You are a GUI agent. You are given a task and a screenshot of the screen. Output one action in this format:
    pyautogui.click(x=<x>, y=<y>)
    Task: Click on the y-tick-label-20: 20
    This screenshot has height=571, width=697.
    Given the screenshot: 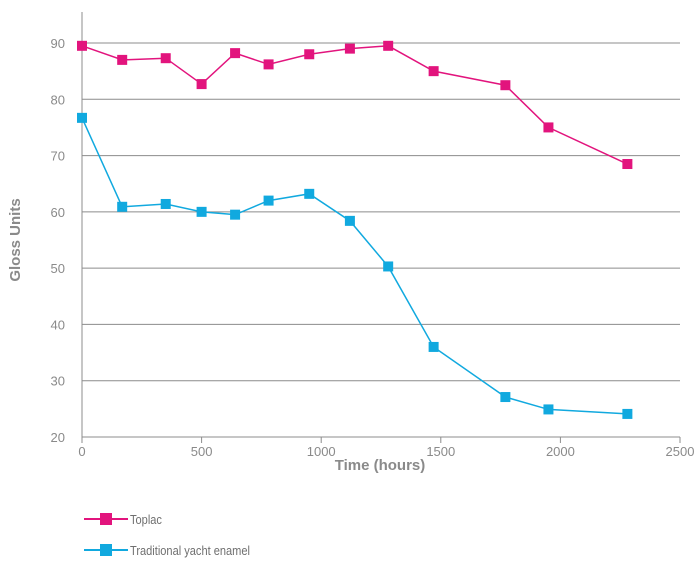 What is the action you would take?
    pyautogui.click(x=58, y=437)
    